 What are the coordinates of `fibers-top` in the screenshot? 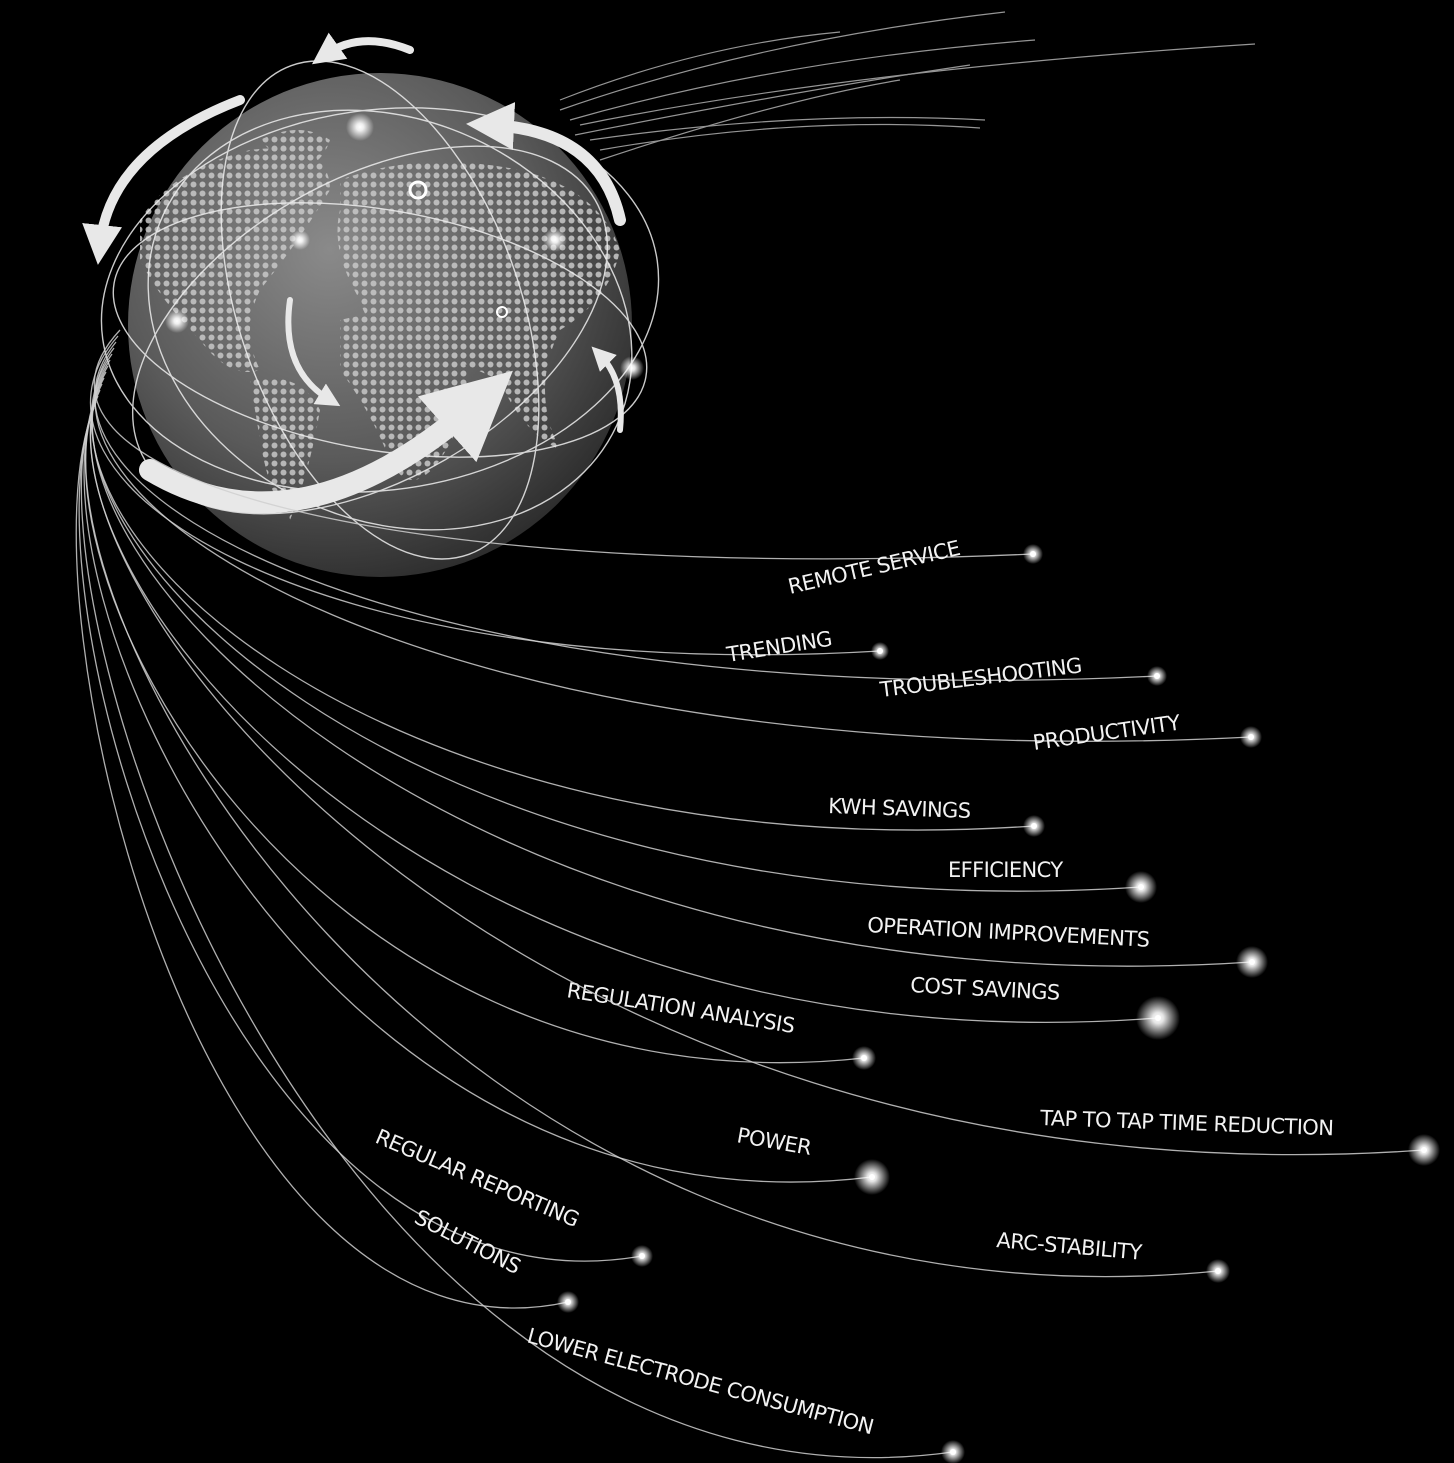 It's located at (907, 86).